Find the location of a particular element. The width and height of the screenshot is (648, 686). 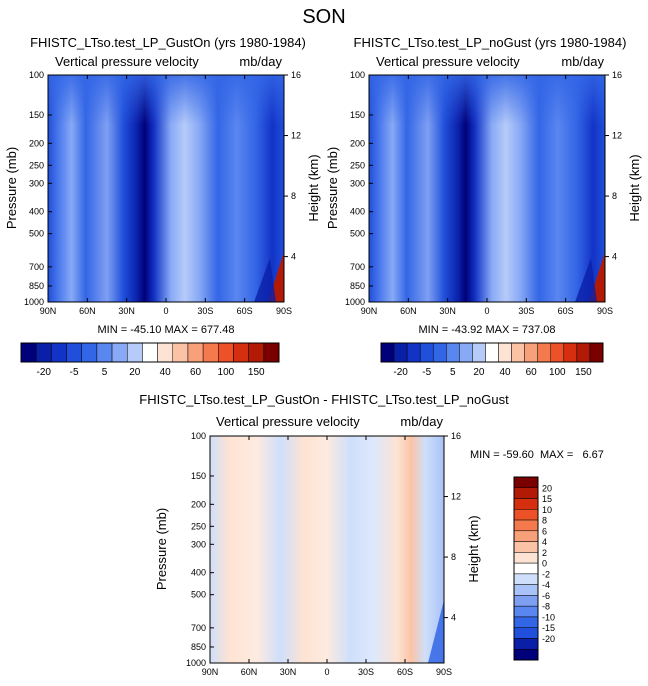

y-tick-label: 300 is located at coordinates (36, 183).